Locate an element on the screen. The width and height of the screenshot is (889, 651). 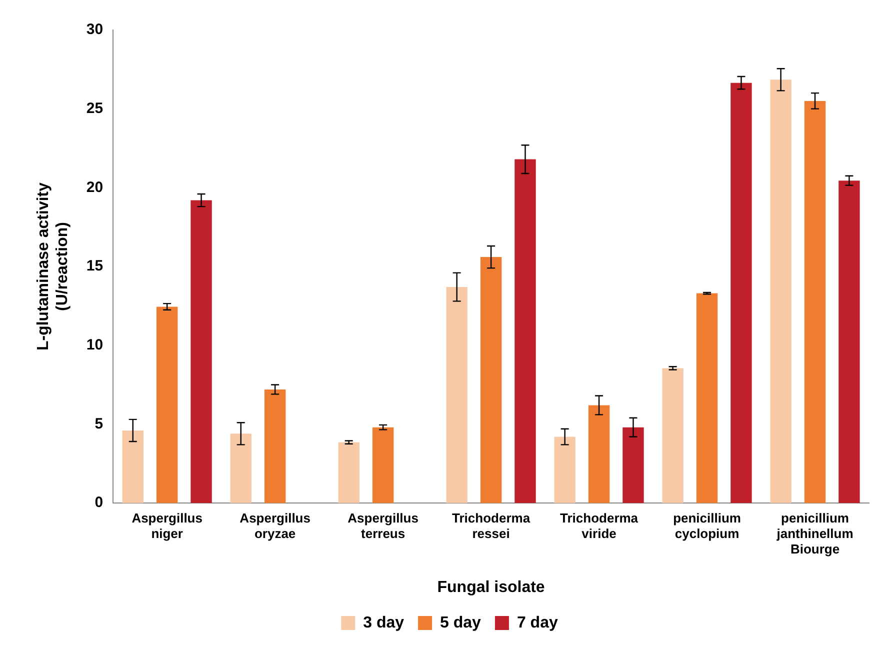
y-tick-label: 15 is located at coordinates (95, 266).